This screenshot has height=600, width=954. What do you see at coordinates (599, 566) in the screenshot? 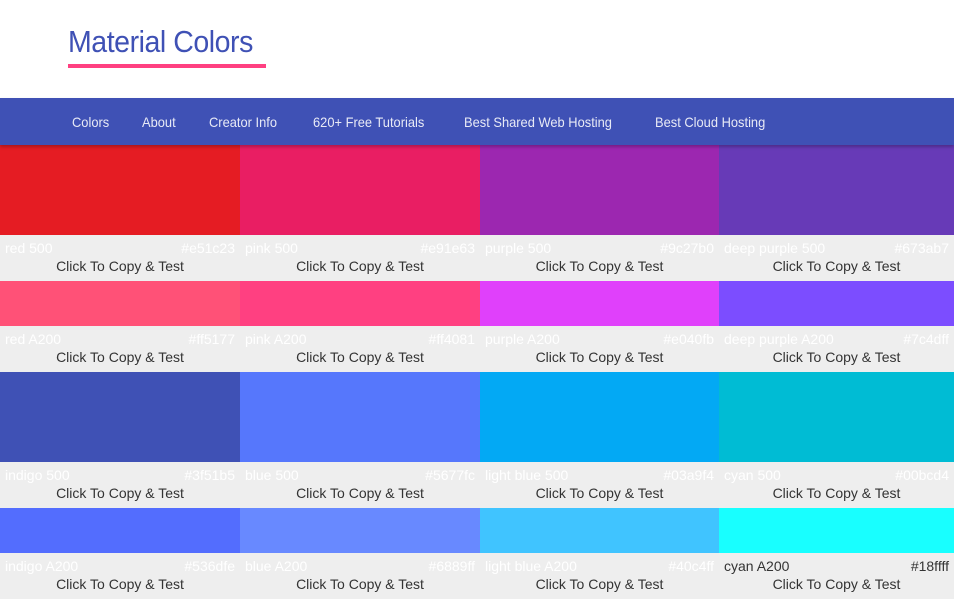
I see `color-info: light blue A200 #40c4ff` at bounding box center [599, 566].